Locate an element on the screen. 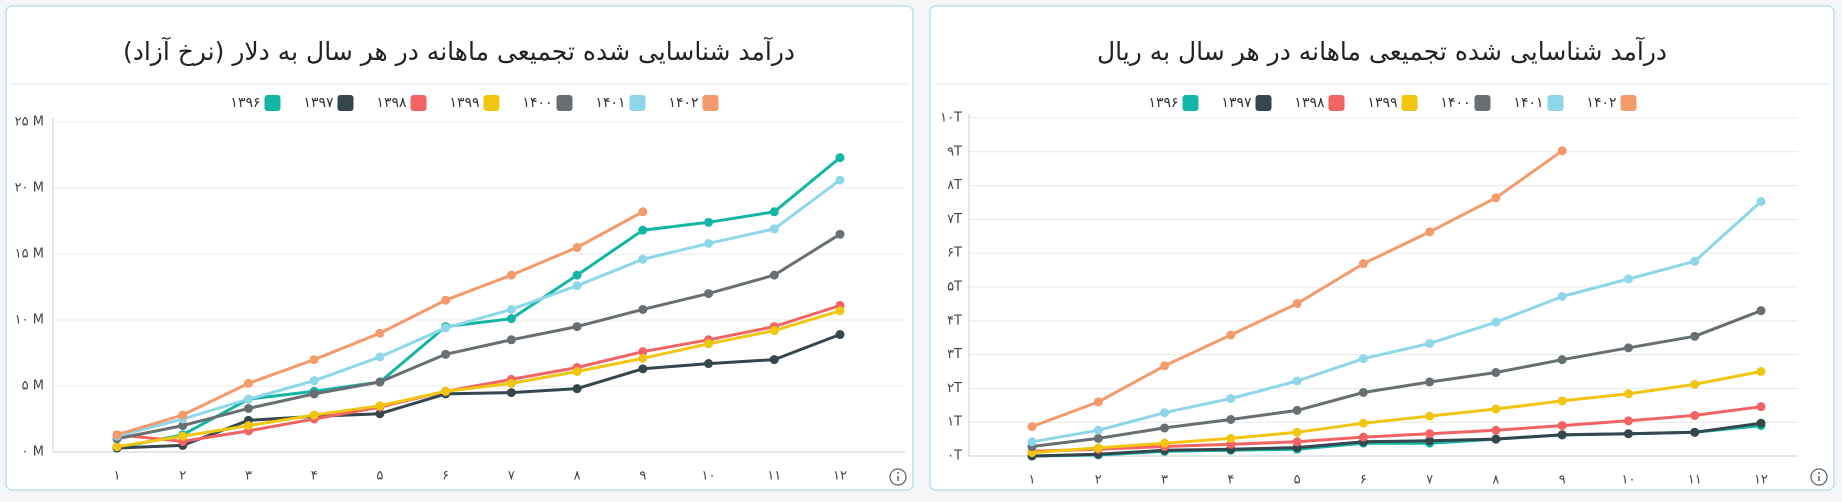 The image size is (1842, 502). x-tick-label: ۲ is located at coordinates (182, 476).